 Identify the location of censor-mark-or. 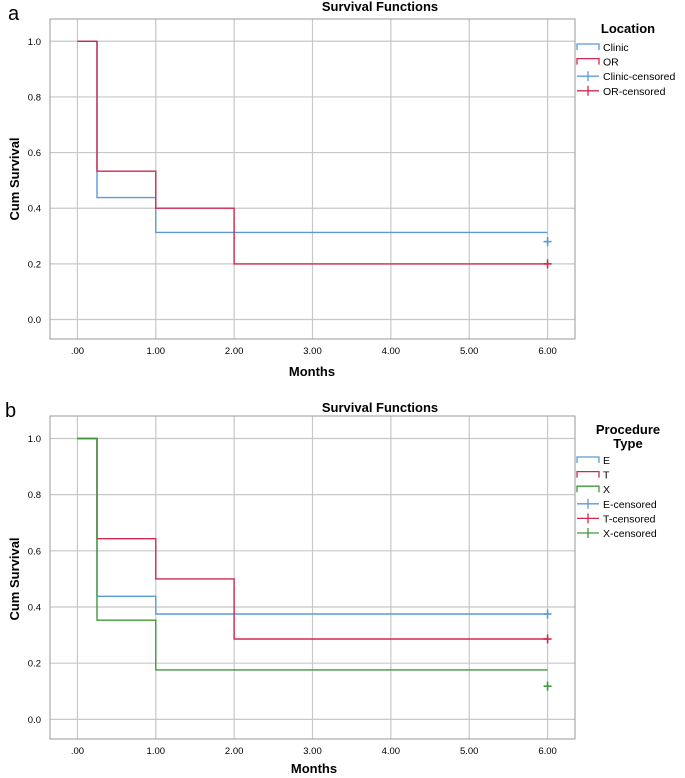
(547, 264).